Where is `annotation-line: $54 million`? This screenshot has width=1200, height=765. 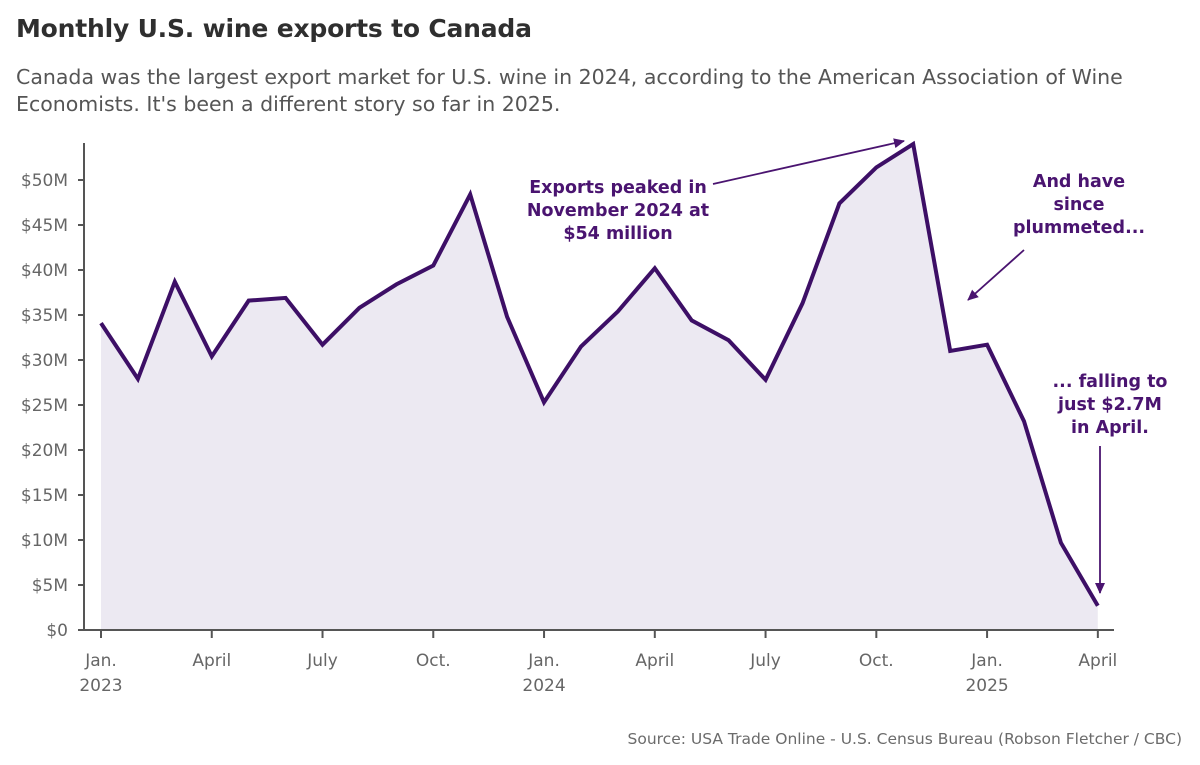 annotation-line: $54 million is located at coordinates (617, 234).